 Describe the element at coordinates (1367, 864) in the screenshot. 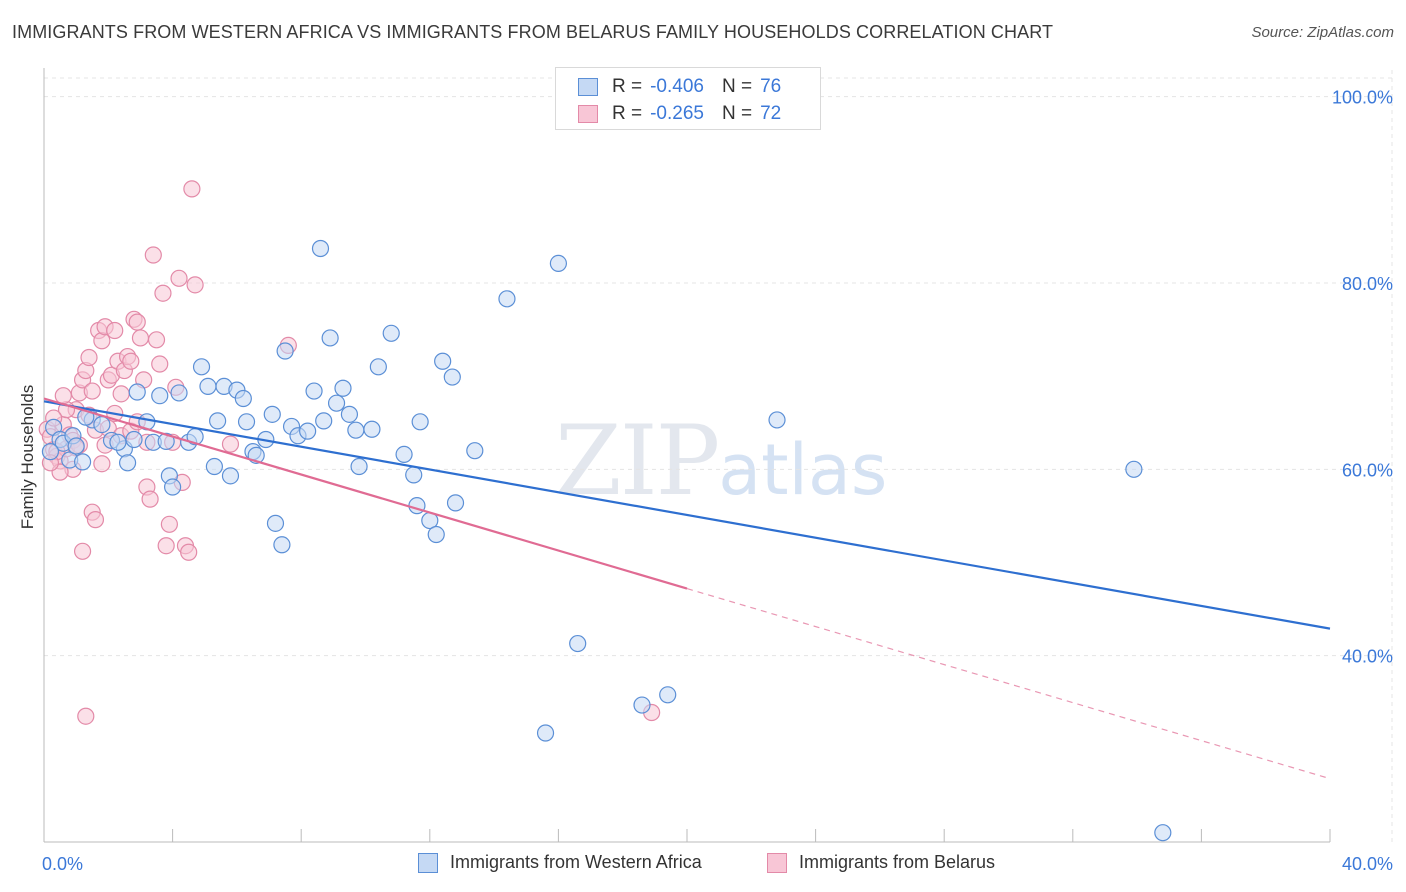

I see `x-tick-label-max: 40.0%` at that location.